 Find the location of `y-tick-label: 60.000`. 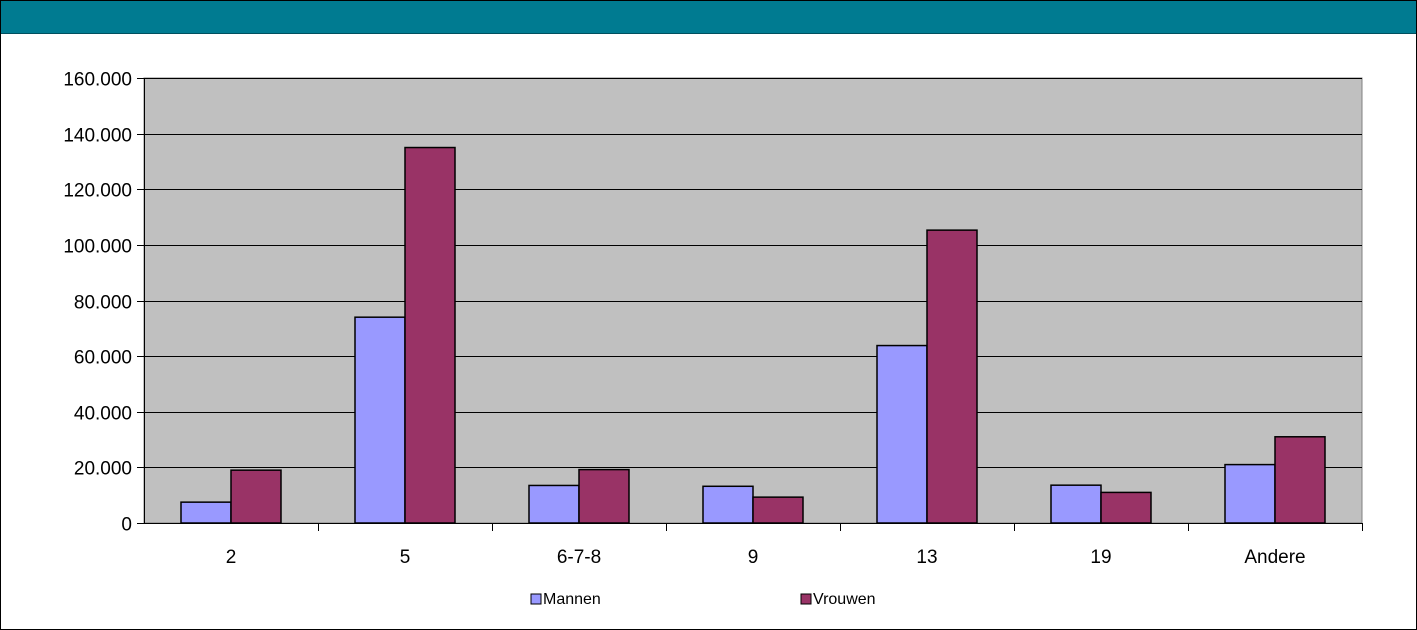

y-tick-label: 60.000 is located at coordinates (103, 358).